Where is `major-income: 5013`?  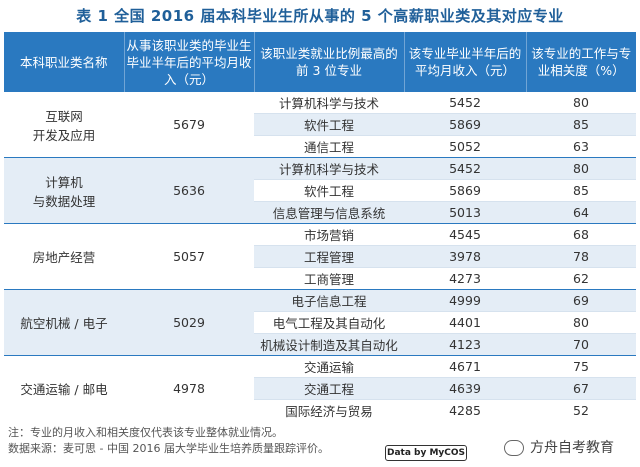 major-income: 5013 is located at coordinates (465, 212).